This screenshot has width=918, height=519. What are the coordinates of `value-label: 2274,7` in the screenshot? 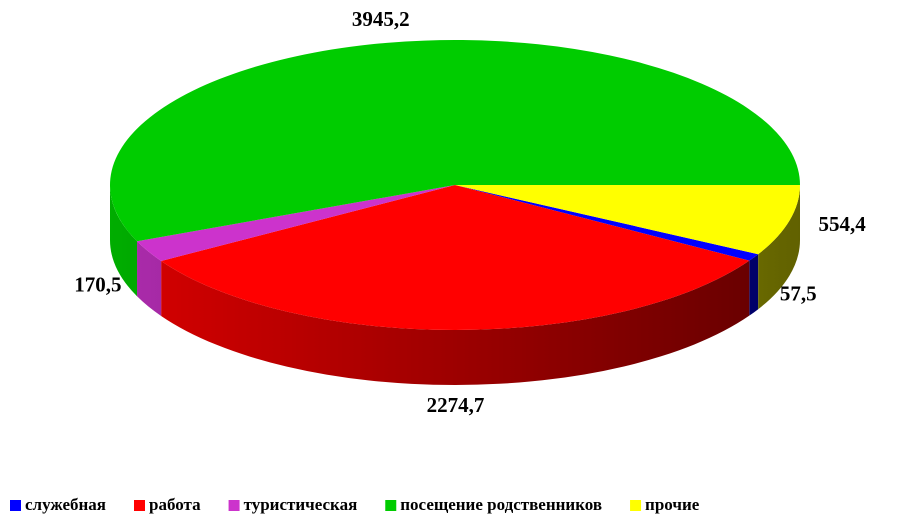 It's located at (456, 405).